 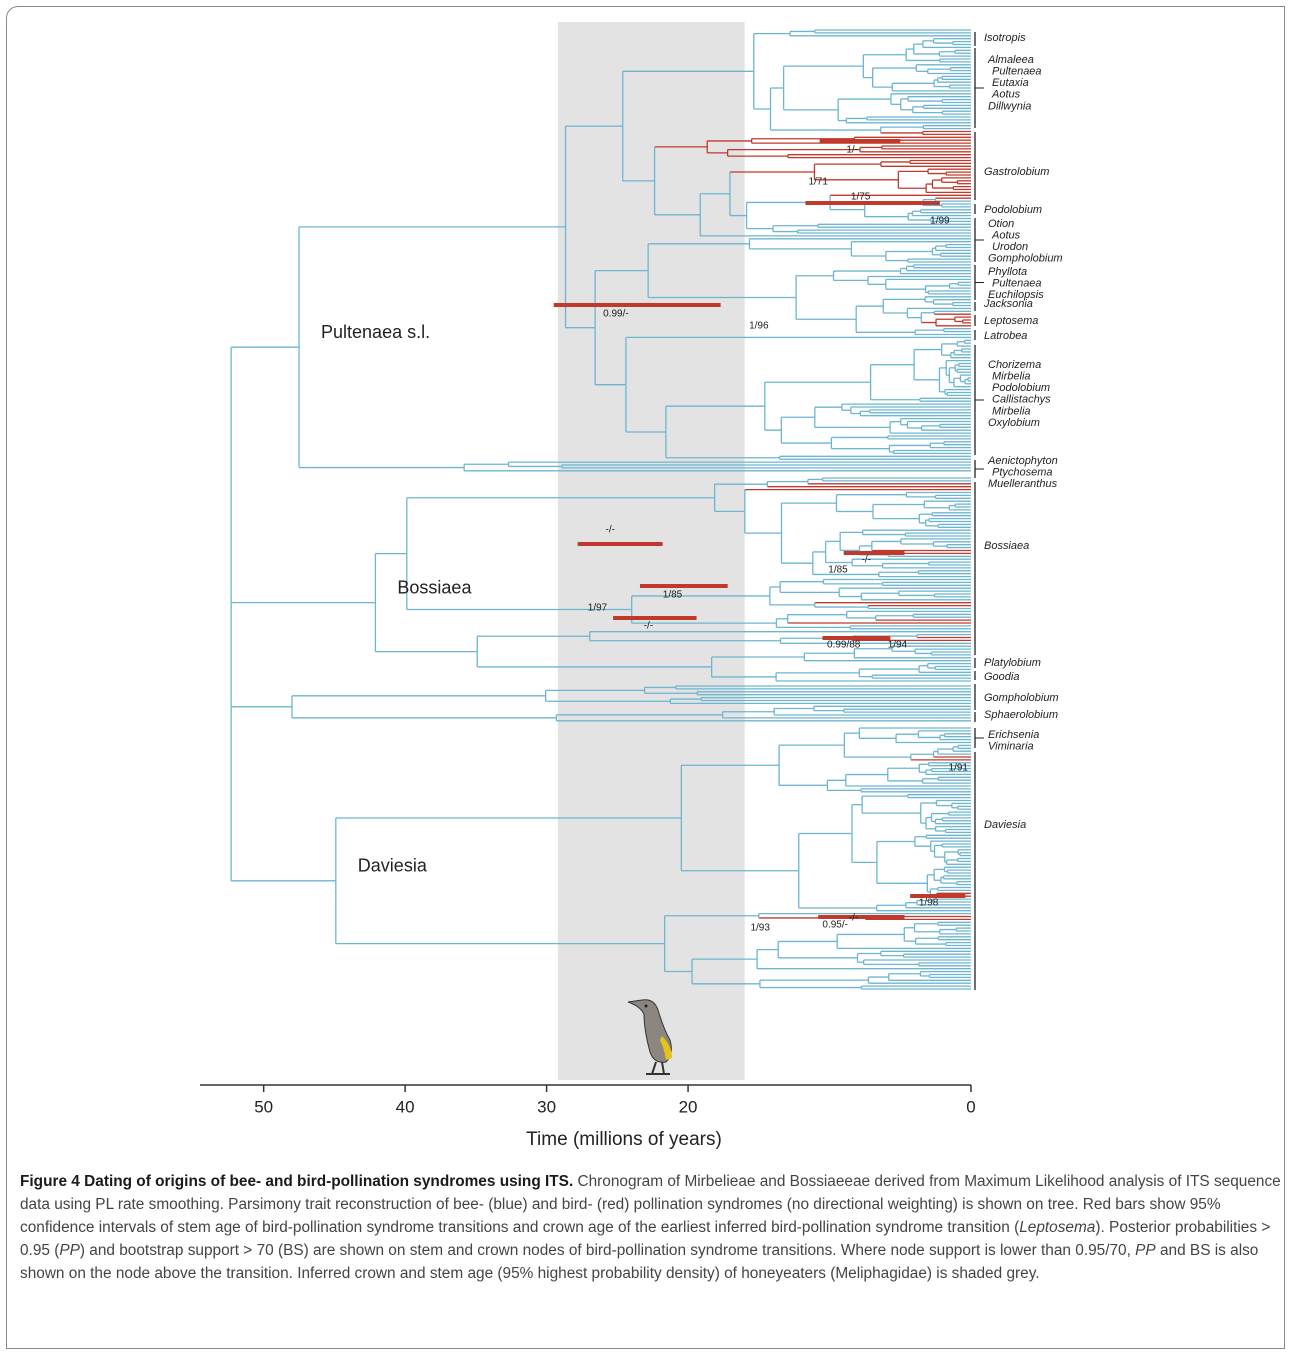 I want to click on taxon-label: Latrobea, so click(x=1005, y=336).